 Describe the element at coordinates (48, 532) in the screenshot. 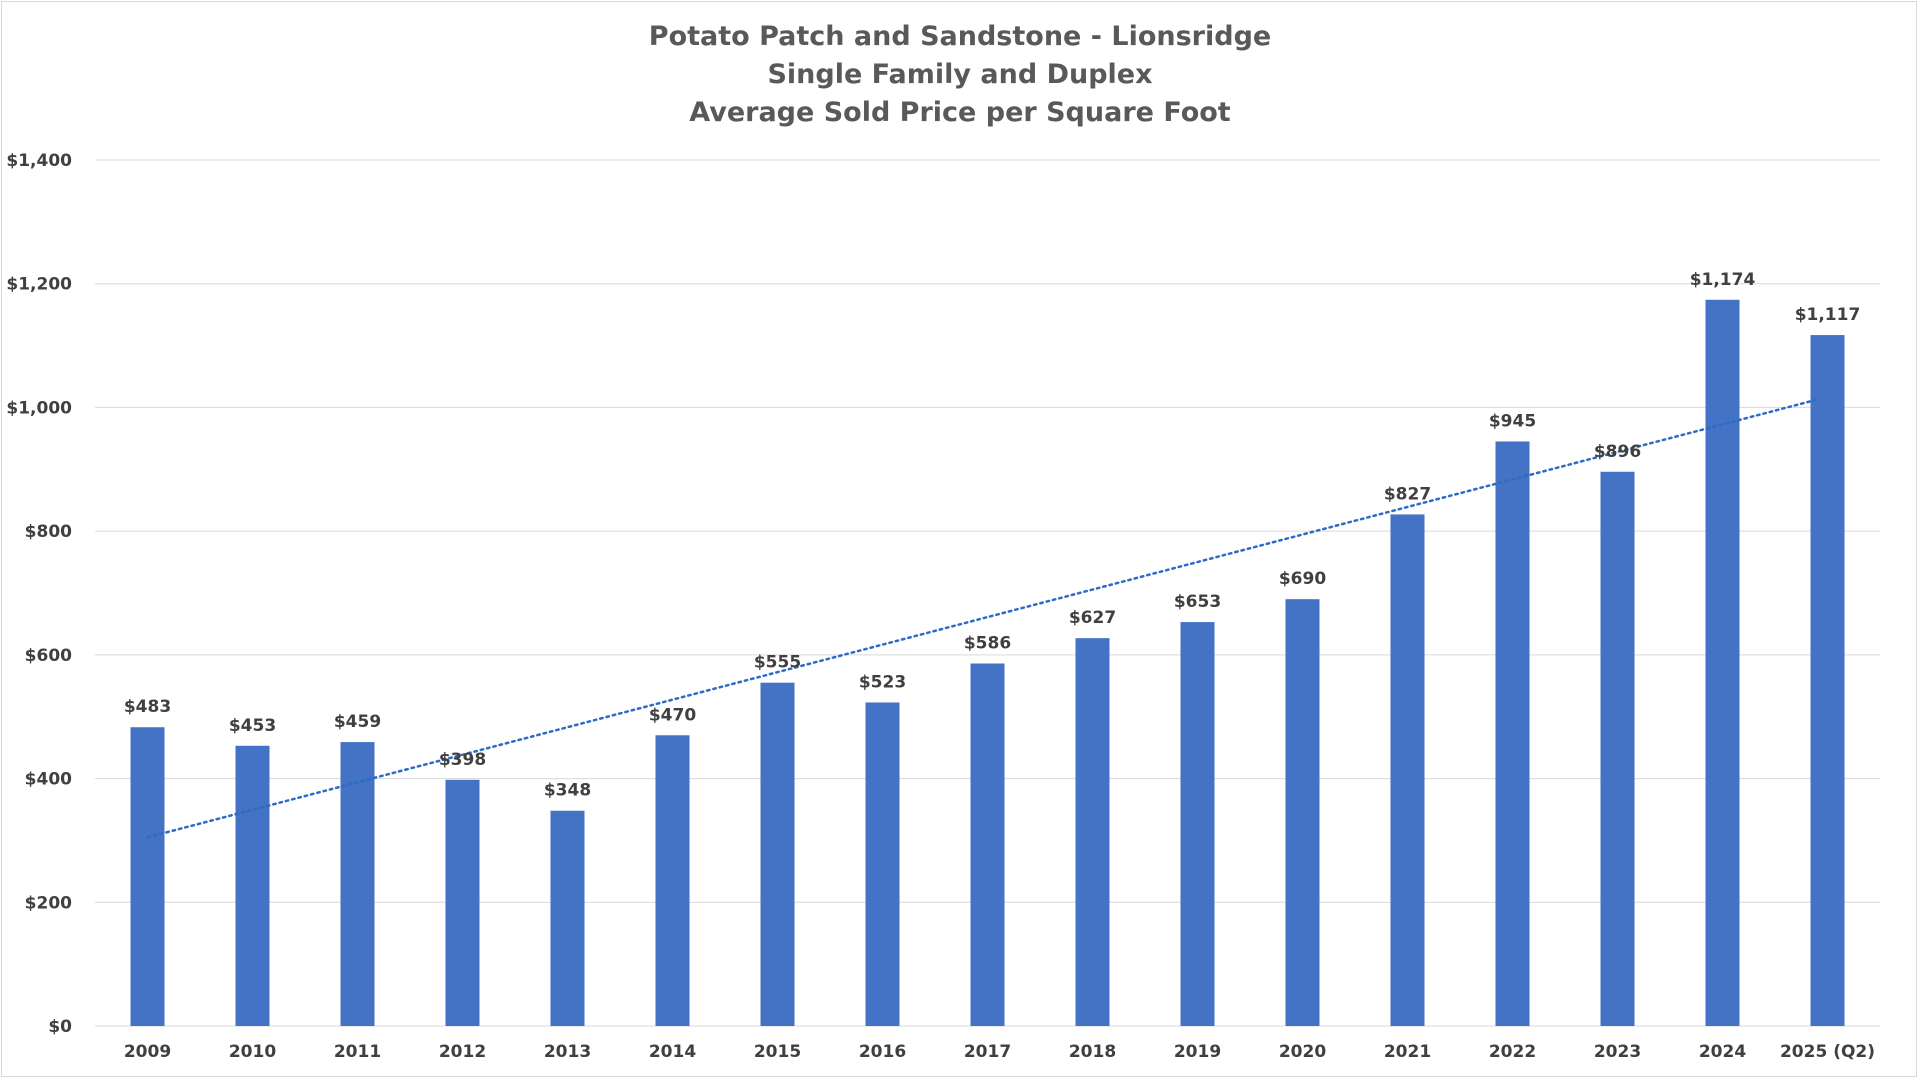

I see `y-tick-label: $800` at that location.